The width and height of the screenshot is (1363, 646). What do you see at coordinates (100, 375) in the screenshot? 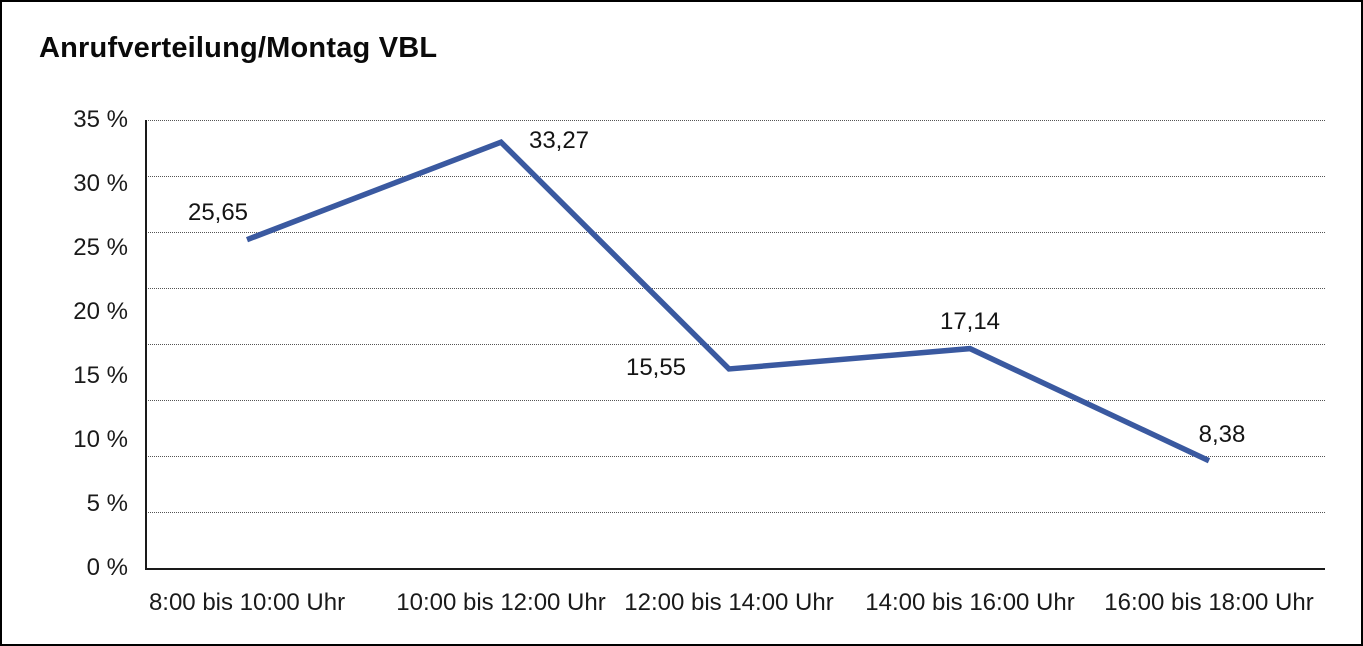
I see `y-axis-tick-label: 15 %` at bounding box center [100, 375].